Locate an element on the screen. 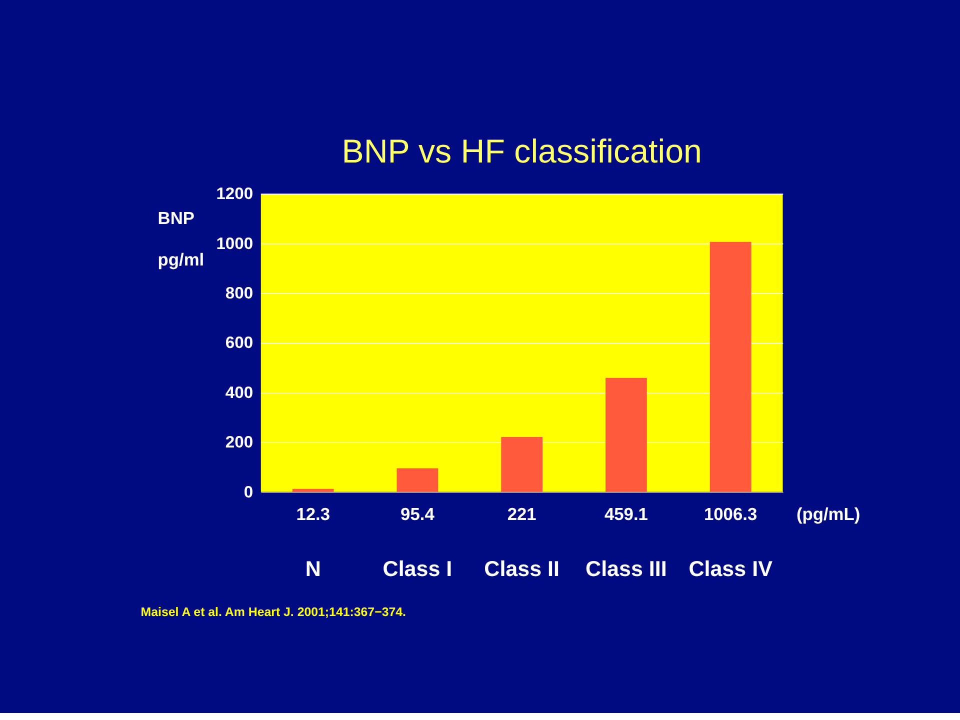 This screenshot has width=960, height=720. x-tick-label: Class IV is located at coordinates (731, 569).